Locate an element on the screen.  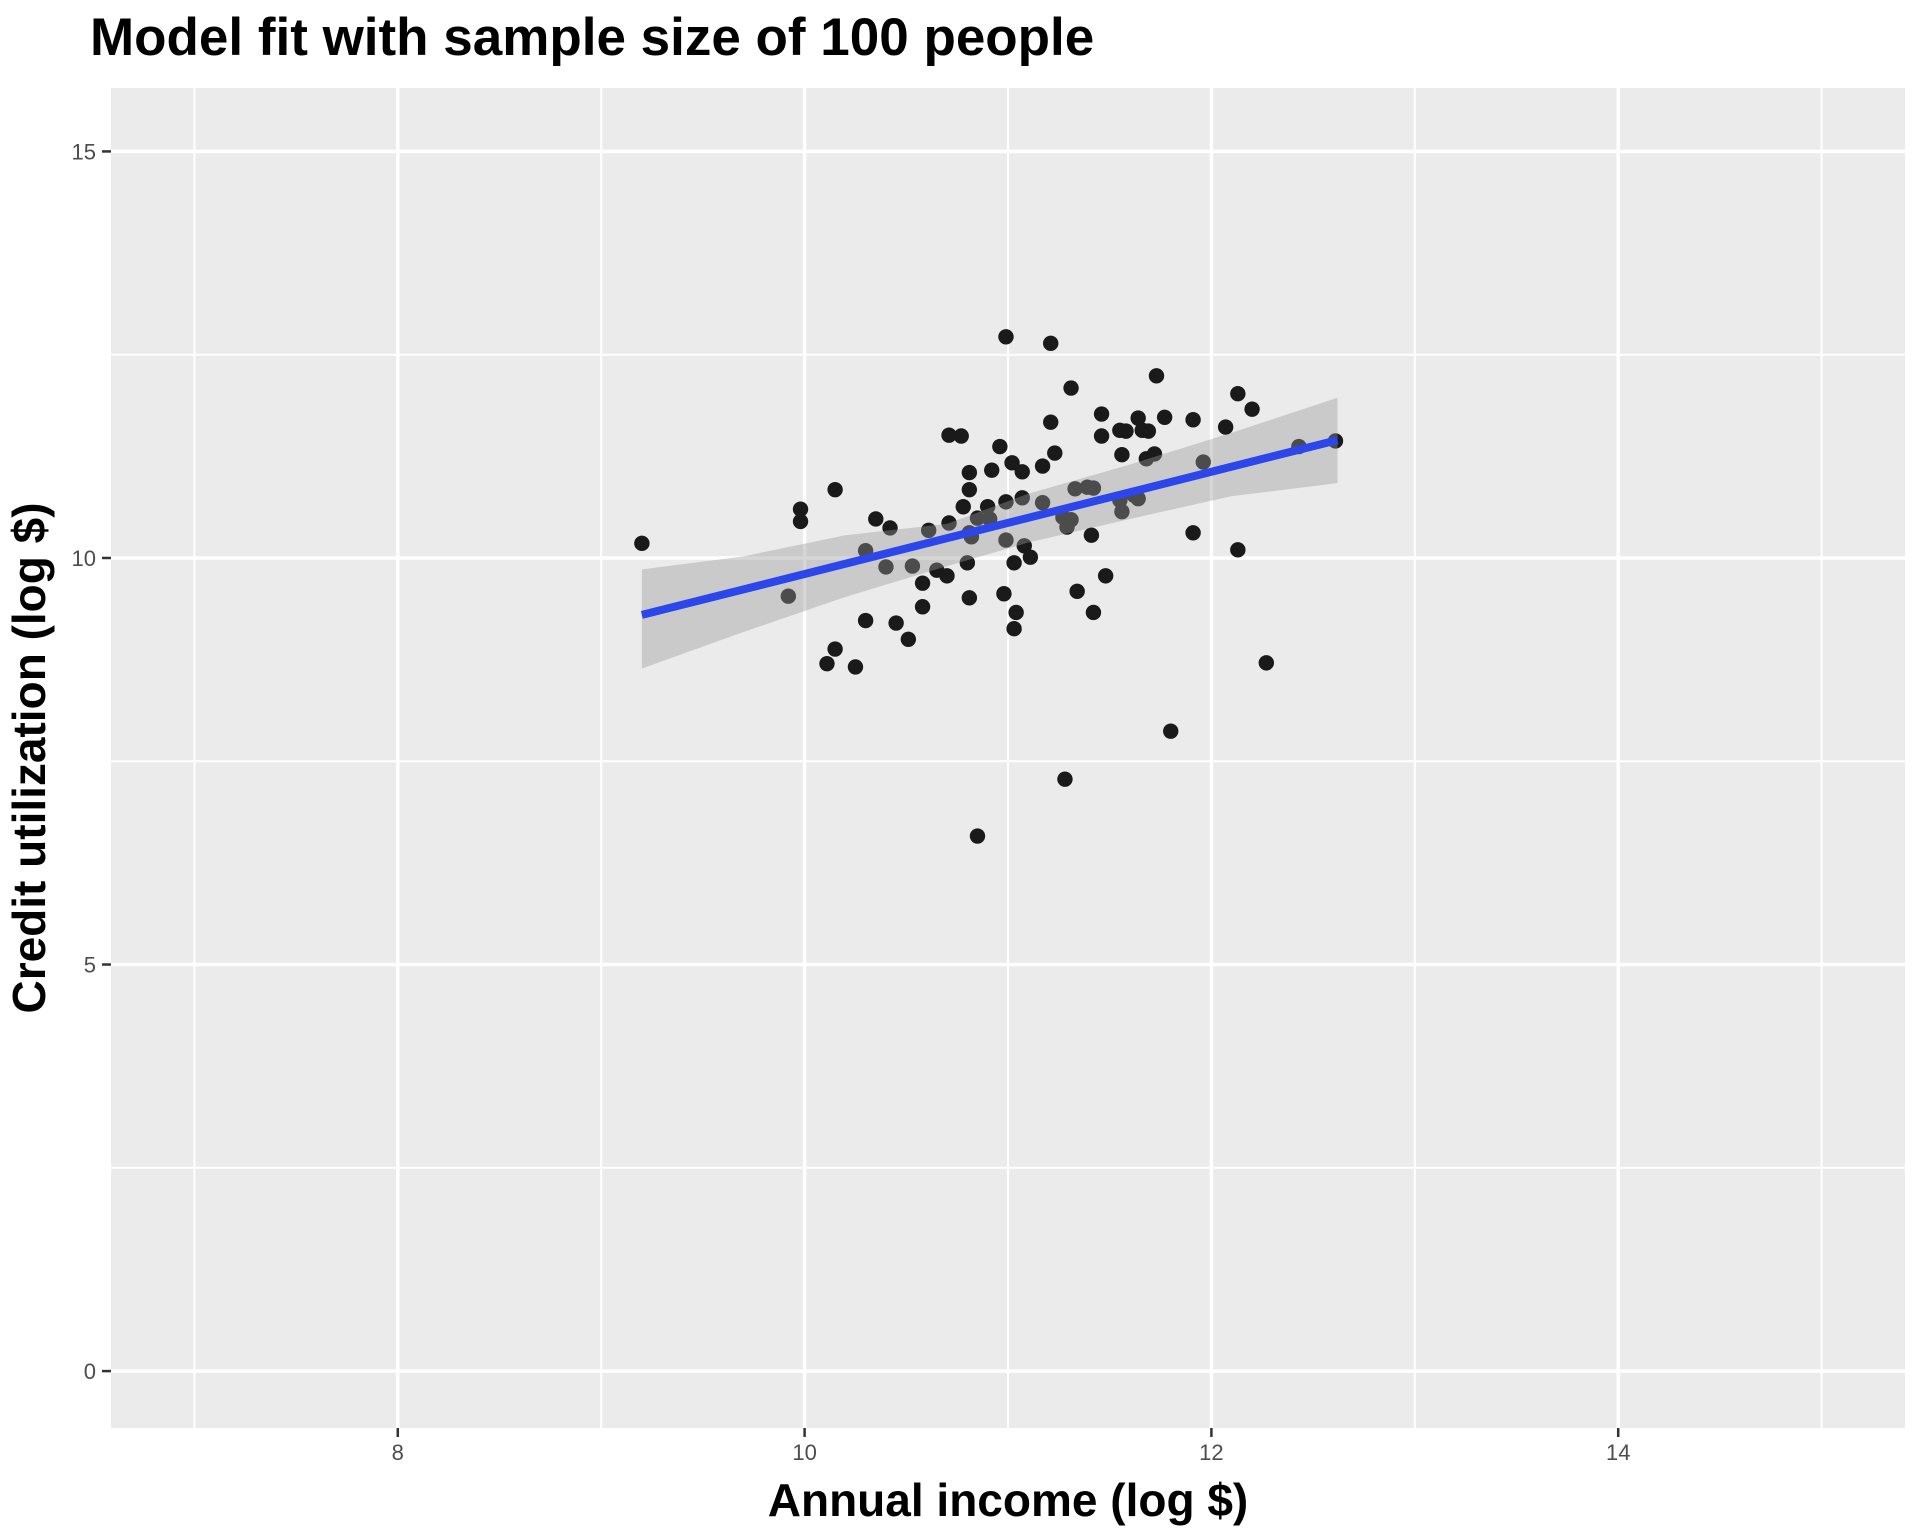
x-tick-label: 10 is located at coordinates (804, 1452).